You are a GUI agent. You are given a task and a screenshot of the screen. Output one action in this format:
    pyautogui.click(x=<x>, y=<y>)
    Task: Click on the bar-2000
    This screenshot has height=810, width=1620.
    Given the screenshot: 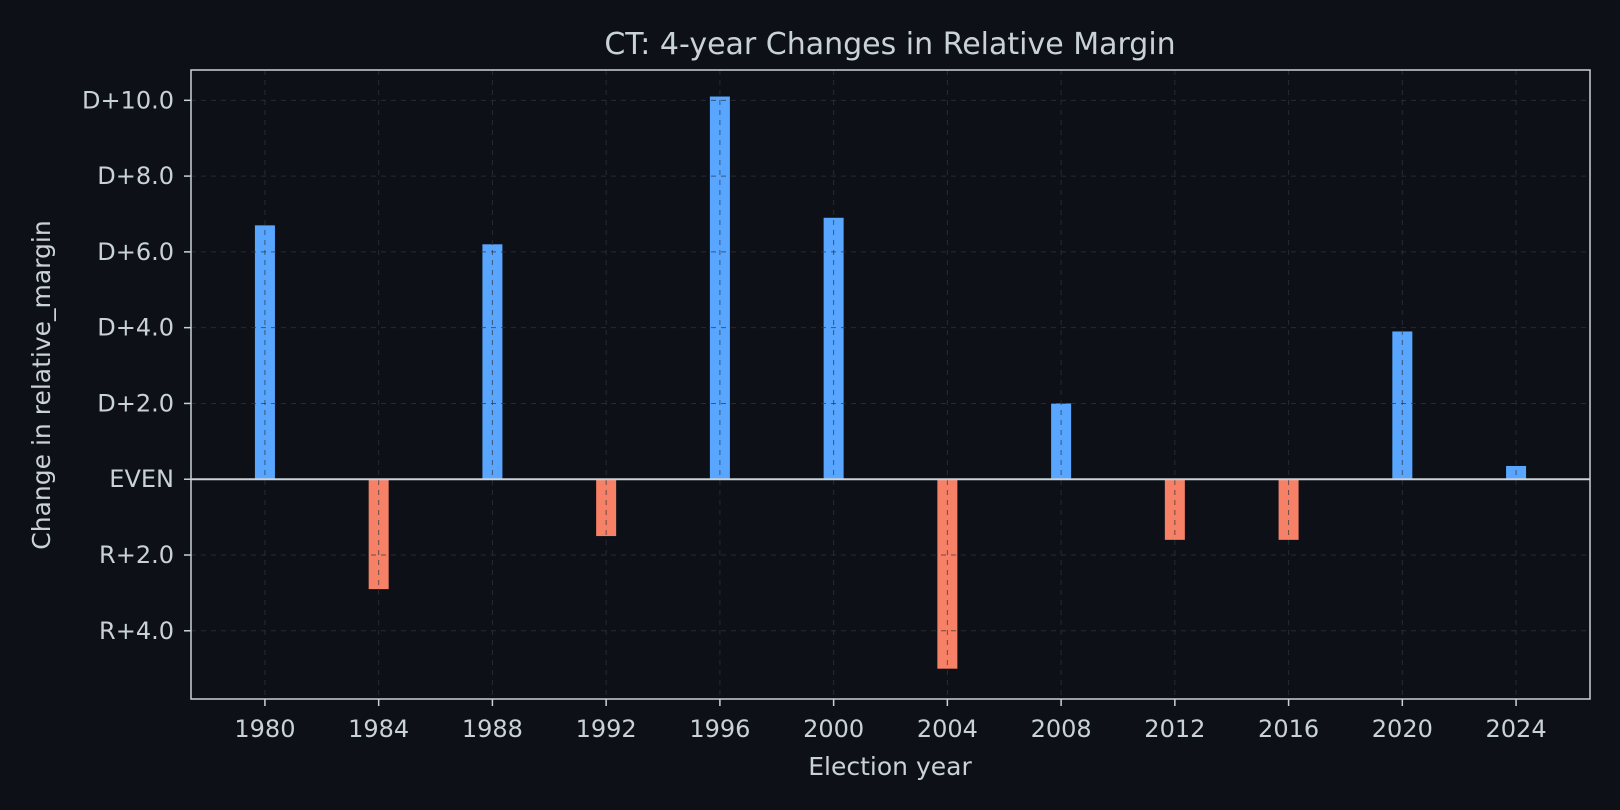 What is the action you would take?
    pyautogui.click(x=833, y=348)
    